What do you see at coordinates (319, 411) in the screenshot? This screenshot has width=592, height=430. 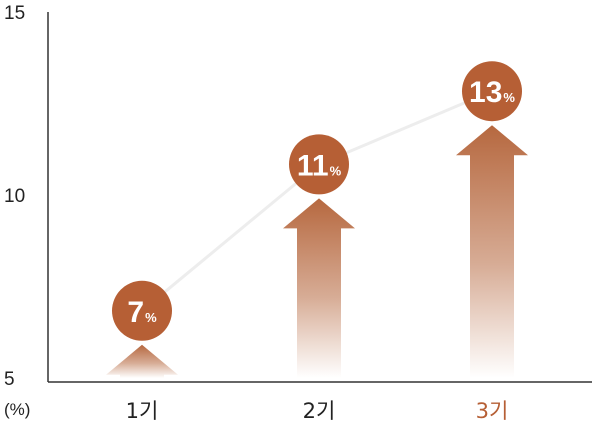 I see `x-category-label-2: 2기` at bounding box center [319, 411].